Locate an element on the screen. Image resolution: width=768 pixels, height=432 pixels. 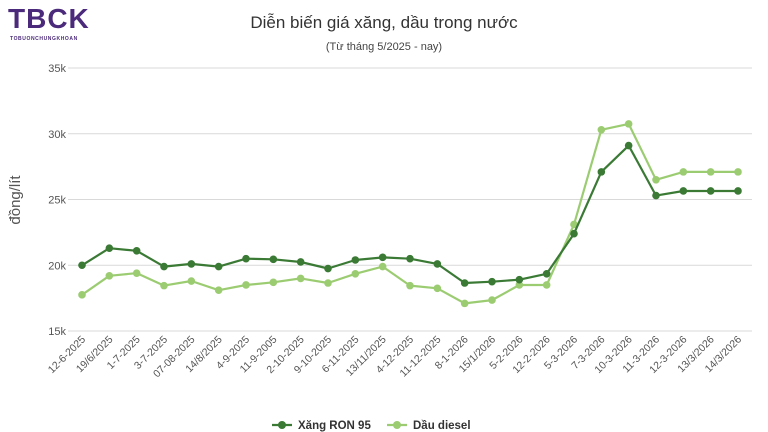
legend-label-diesel: Dầu diesel is located at coordinates (442, 426).